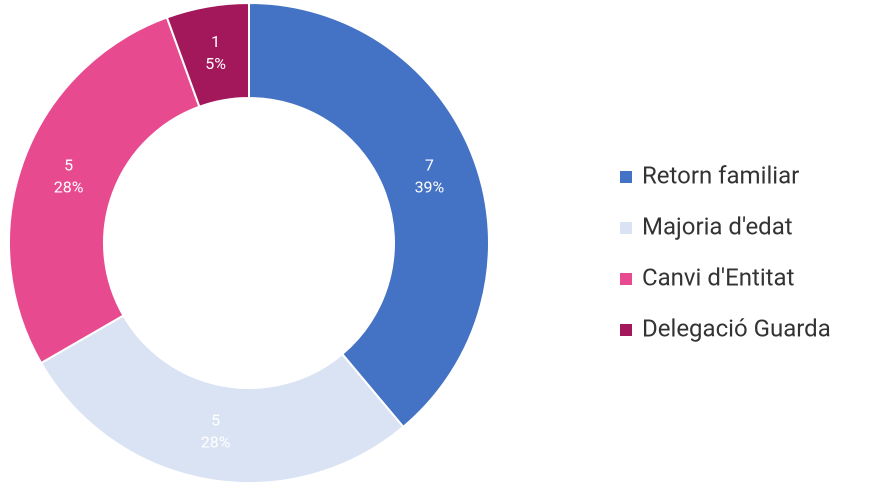  I want to click on slice-percent-label: 5%, so click(215, 63).